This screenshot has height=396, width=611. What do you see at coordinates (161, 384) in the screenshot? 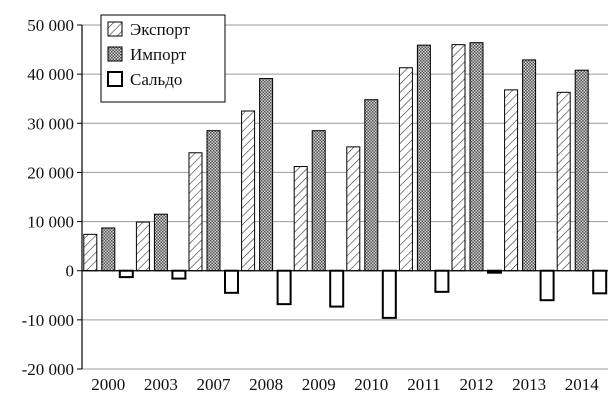
I see `x-tick-label: 2003` at bounding box center [161, 384].